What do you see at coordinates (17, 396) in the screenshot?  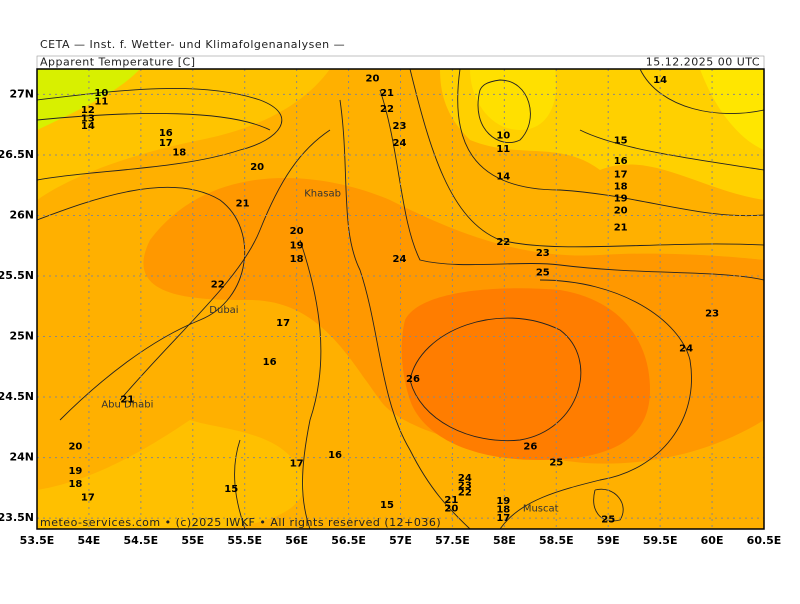 I see `lat-tick-label: 24.5N` at bounding box center [17, 396].